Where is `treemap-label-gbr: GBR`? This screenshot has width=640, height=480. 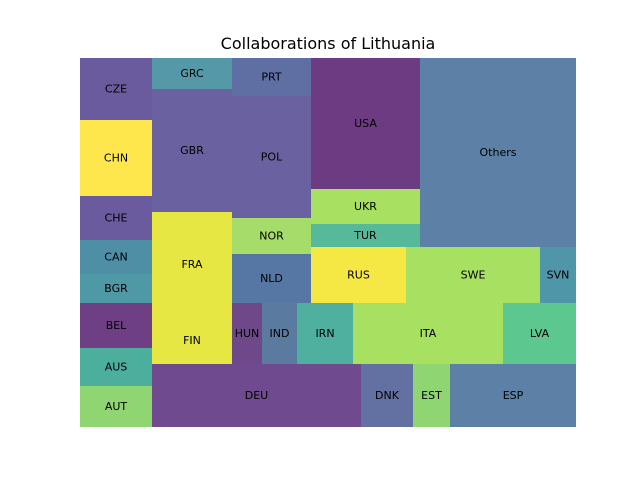
treemap-label-gbr: GBR is located at coordinates (192, 150).